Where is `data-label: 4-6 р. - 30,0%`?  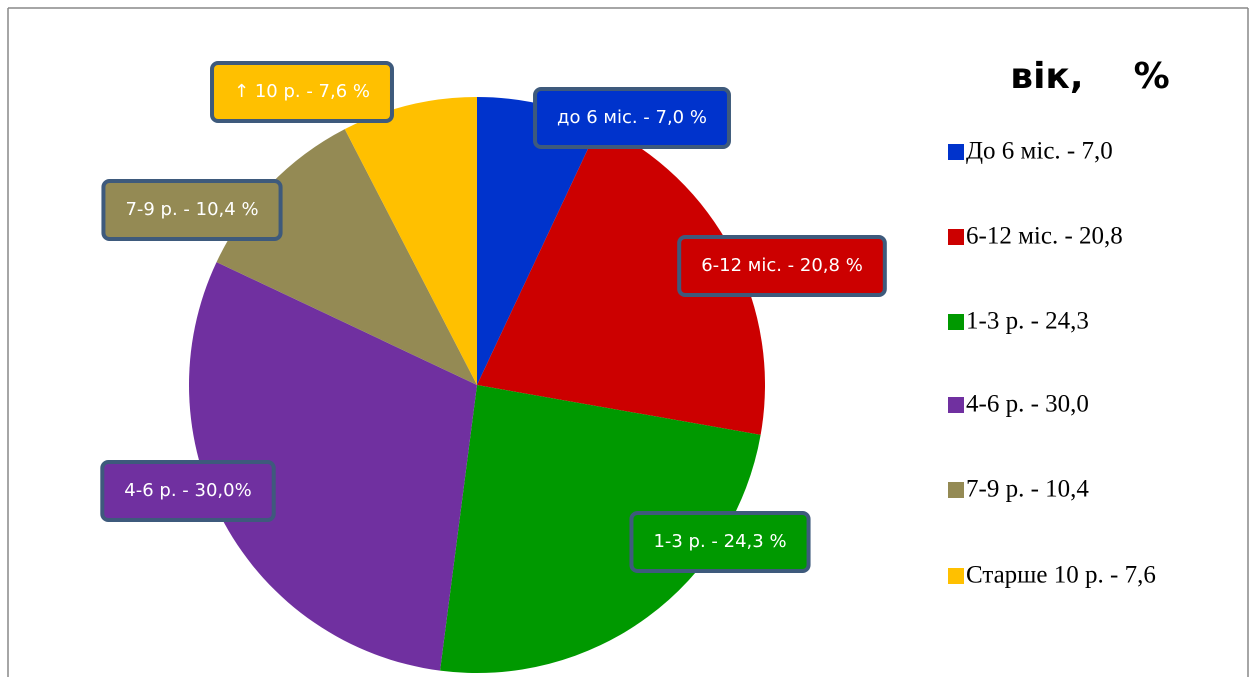
data-label: 4-6 р. - 30,0% is located at coordinates (187, 490).